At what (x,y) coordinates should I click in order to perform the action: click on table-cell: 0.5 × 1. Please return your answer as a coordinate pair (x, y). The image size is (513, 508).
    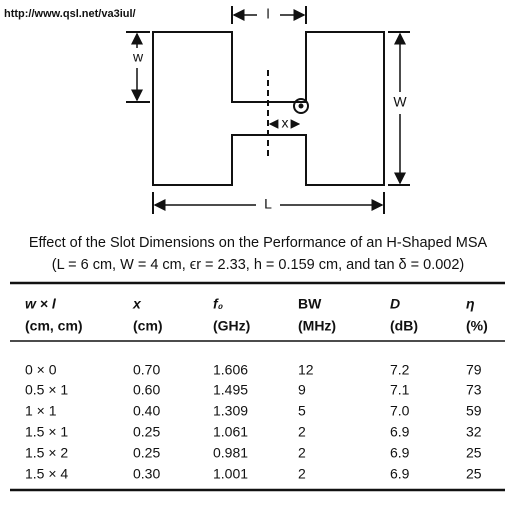
    Looking at the image, I should click on (46, 390).